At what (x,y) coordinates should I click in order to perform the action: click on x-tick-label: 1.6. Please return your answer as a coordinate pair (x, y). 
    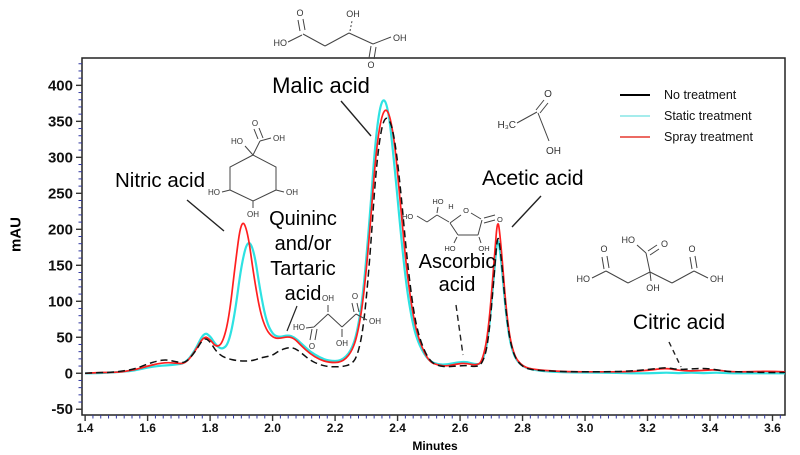
    Looking at the image, I should click on (147, 428).